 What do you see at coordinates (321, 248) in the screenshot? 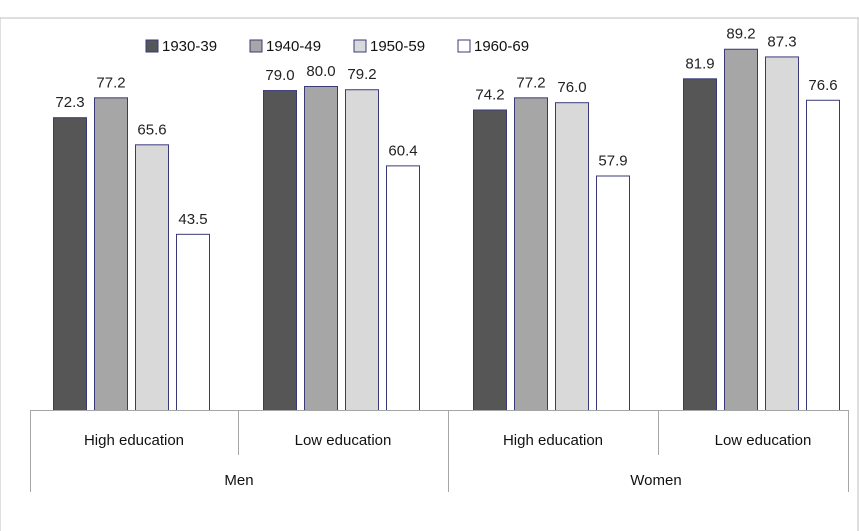
I see `bar-1940-49-cat1` at bounding box center [321, 248].